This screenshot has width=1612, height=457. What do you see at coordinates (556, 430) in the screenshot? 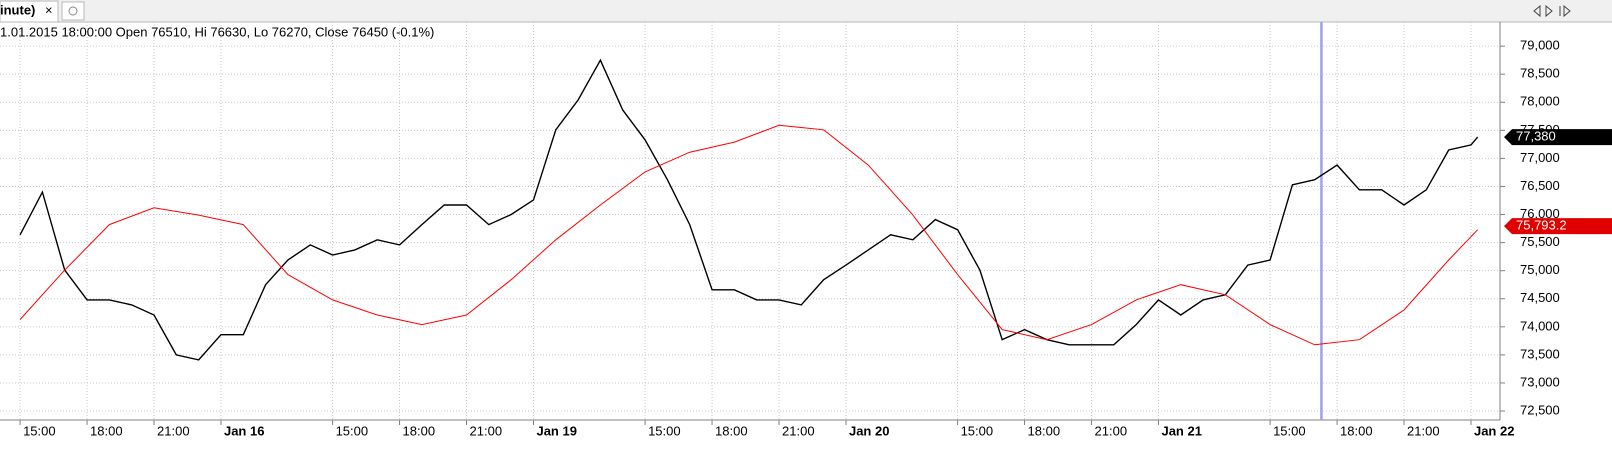
I see `x-tick-label: Jan 19` at bounding box center [556, 430].